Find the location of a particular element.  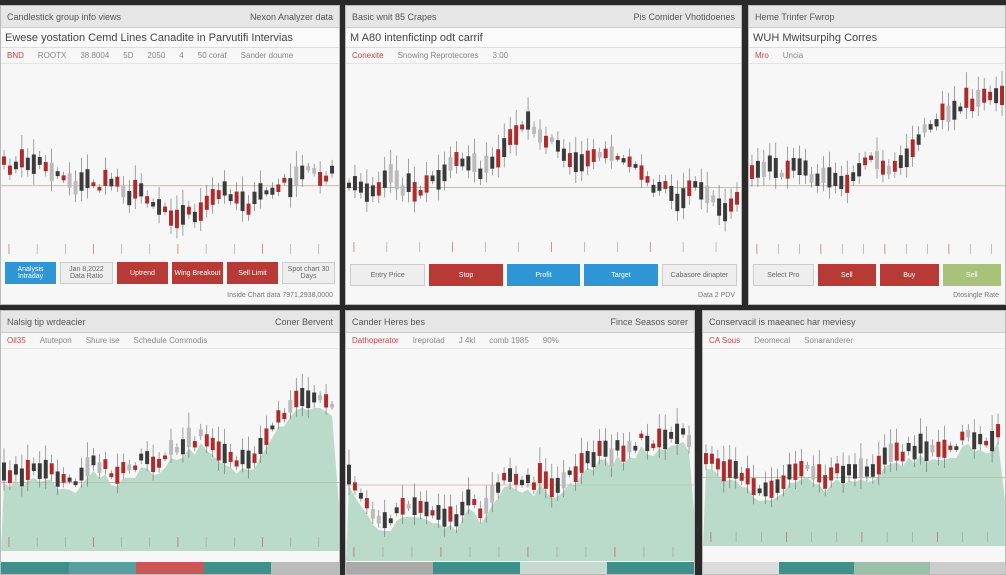

action-button: Sell Limit is located at coordinates (252, 273).